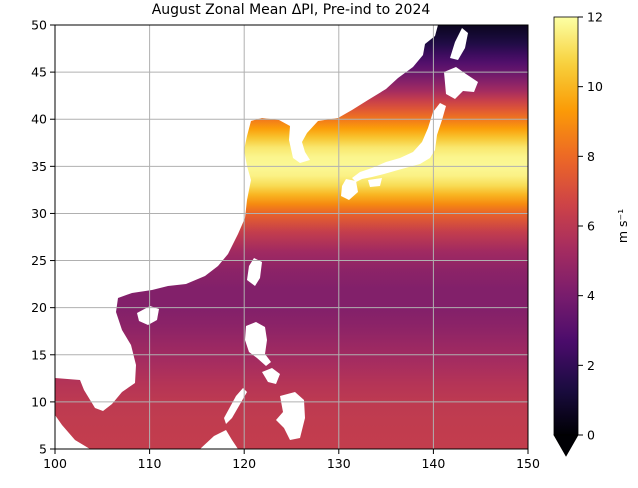 The image size is (638, 488). Describe the element at coordinates (39, 72) in the screenshot. I see `y-tick-label-45: 45` at that location.